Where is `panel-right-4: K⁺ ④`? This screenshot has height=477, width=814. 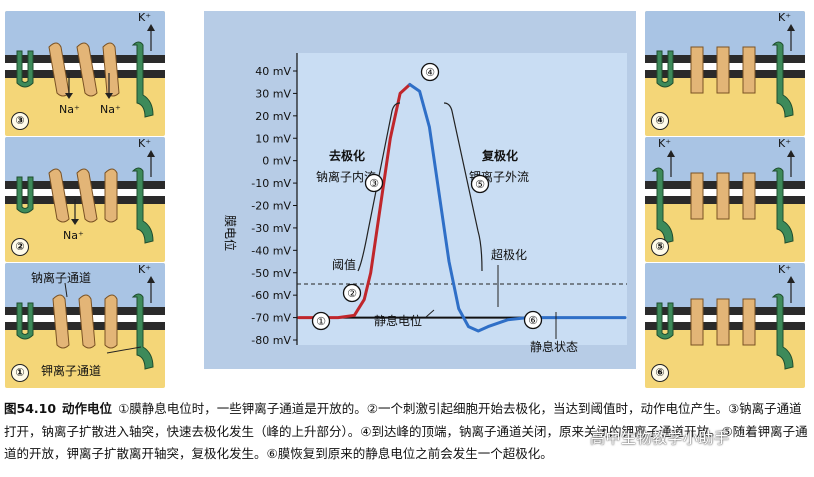 panel-right-4: K⁺ ④ is located at coordinates (725, 73).